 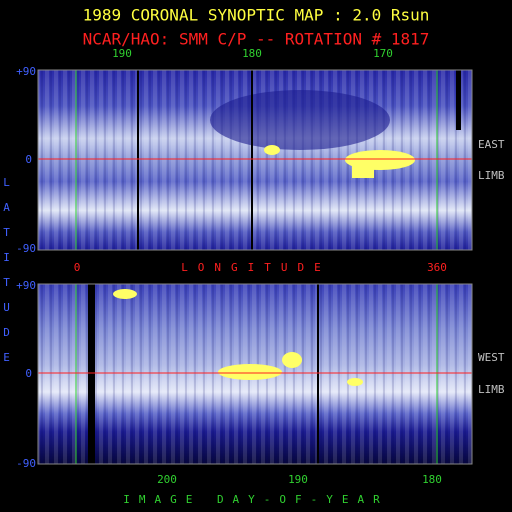 I want to click on title: 1989 CORONAL SYNOPTIC MAP : 2.0 Rsun, so click(x=256, y=15).